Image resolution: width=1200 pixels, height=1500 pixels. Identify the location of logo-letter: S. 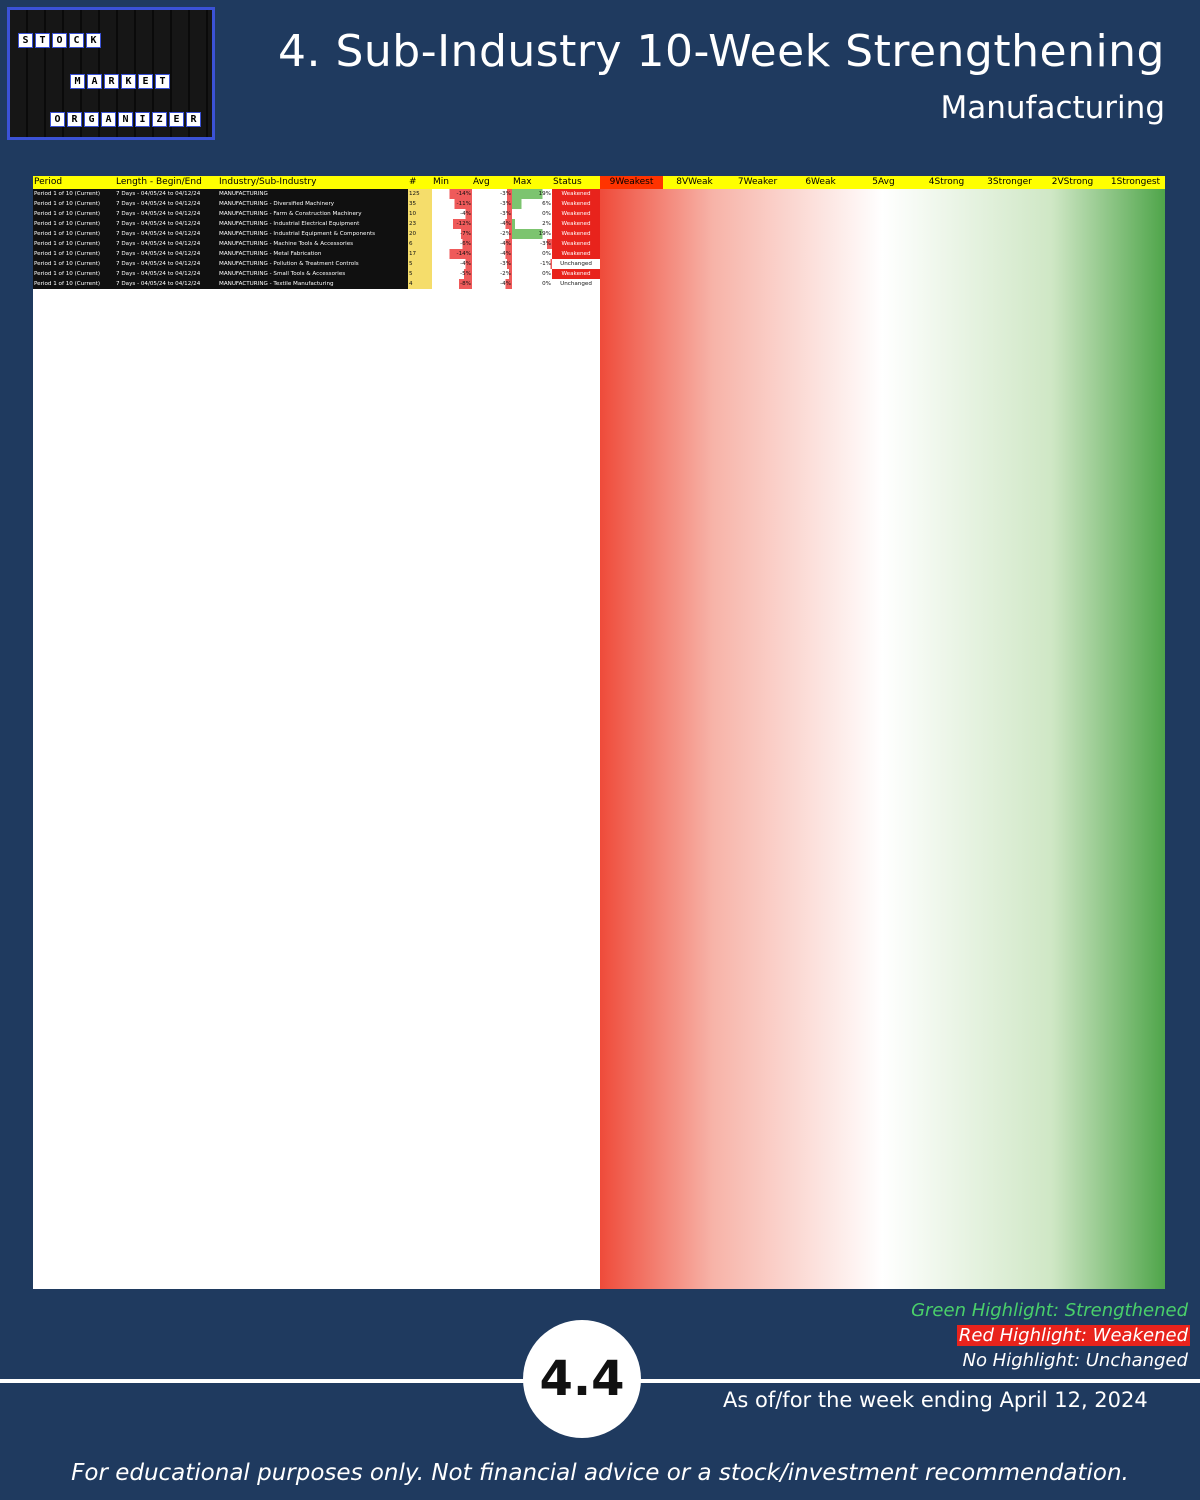
(25, 40).